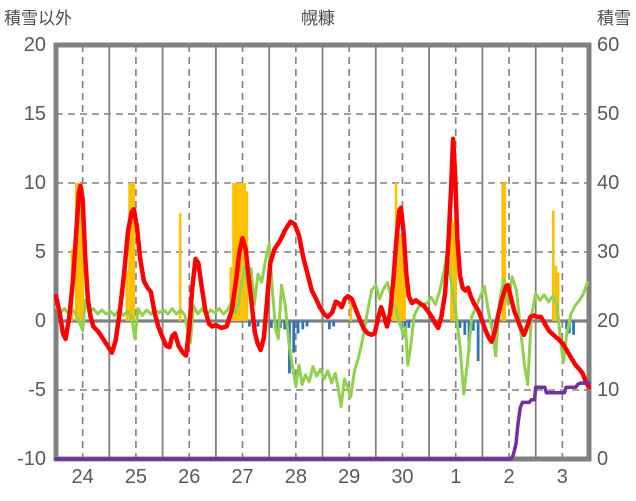 The width and height of the screenshot is (636, 501). I want to click on x-axis-tick: 28, so click(295, 477).